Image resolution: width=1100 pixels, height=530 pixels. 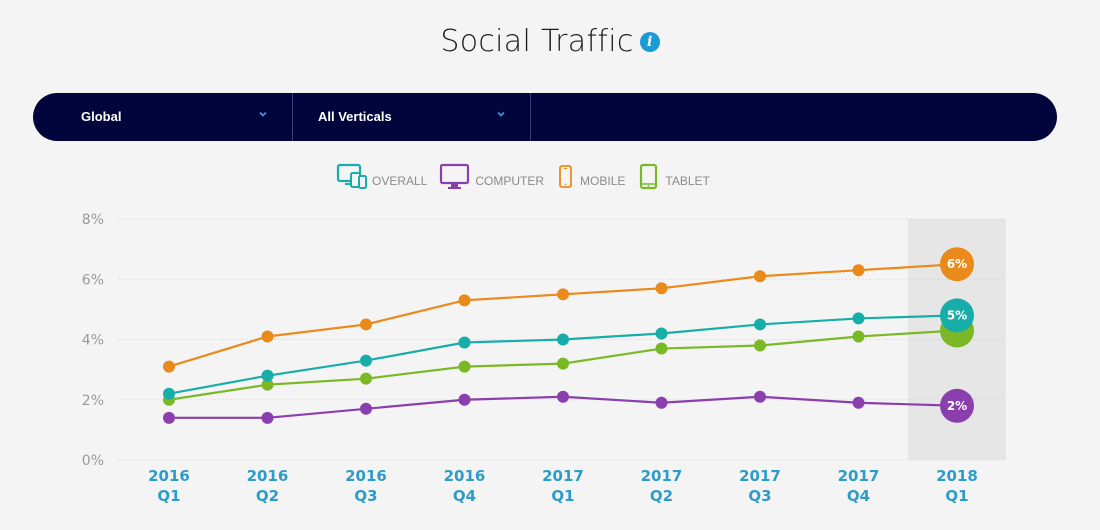 I want to click on legend-label-computer: COMPUTER, so click(x=510, y=181).